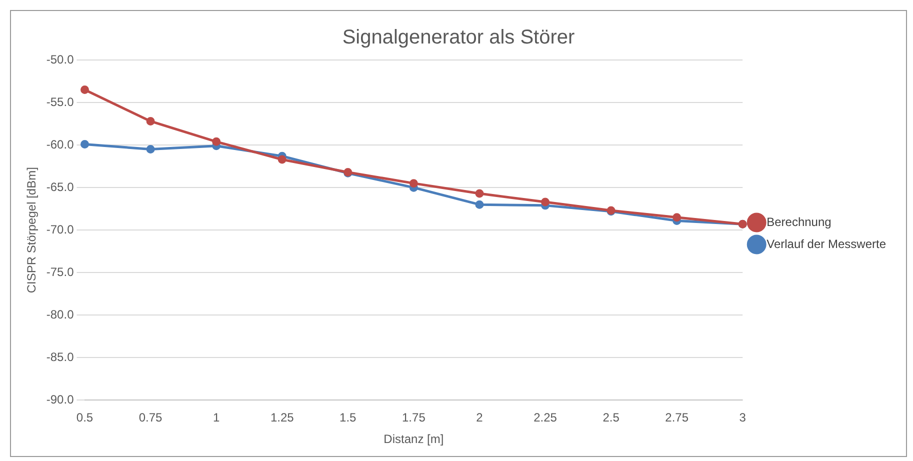  I want to click on x-axis-title: Distanz [m], so click(414, 439).